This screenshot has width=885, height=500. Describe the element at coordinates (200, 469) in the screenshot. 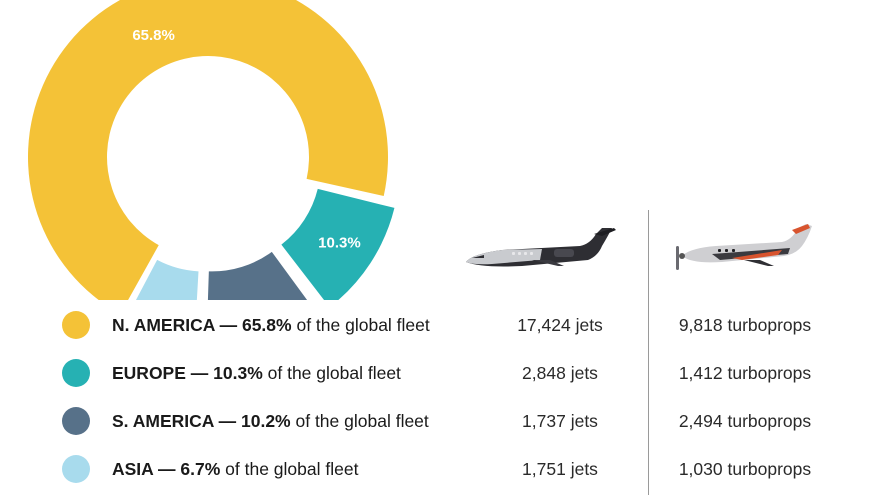

I see `region-pct: 6.7%` at that location.